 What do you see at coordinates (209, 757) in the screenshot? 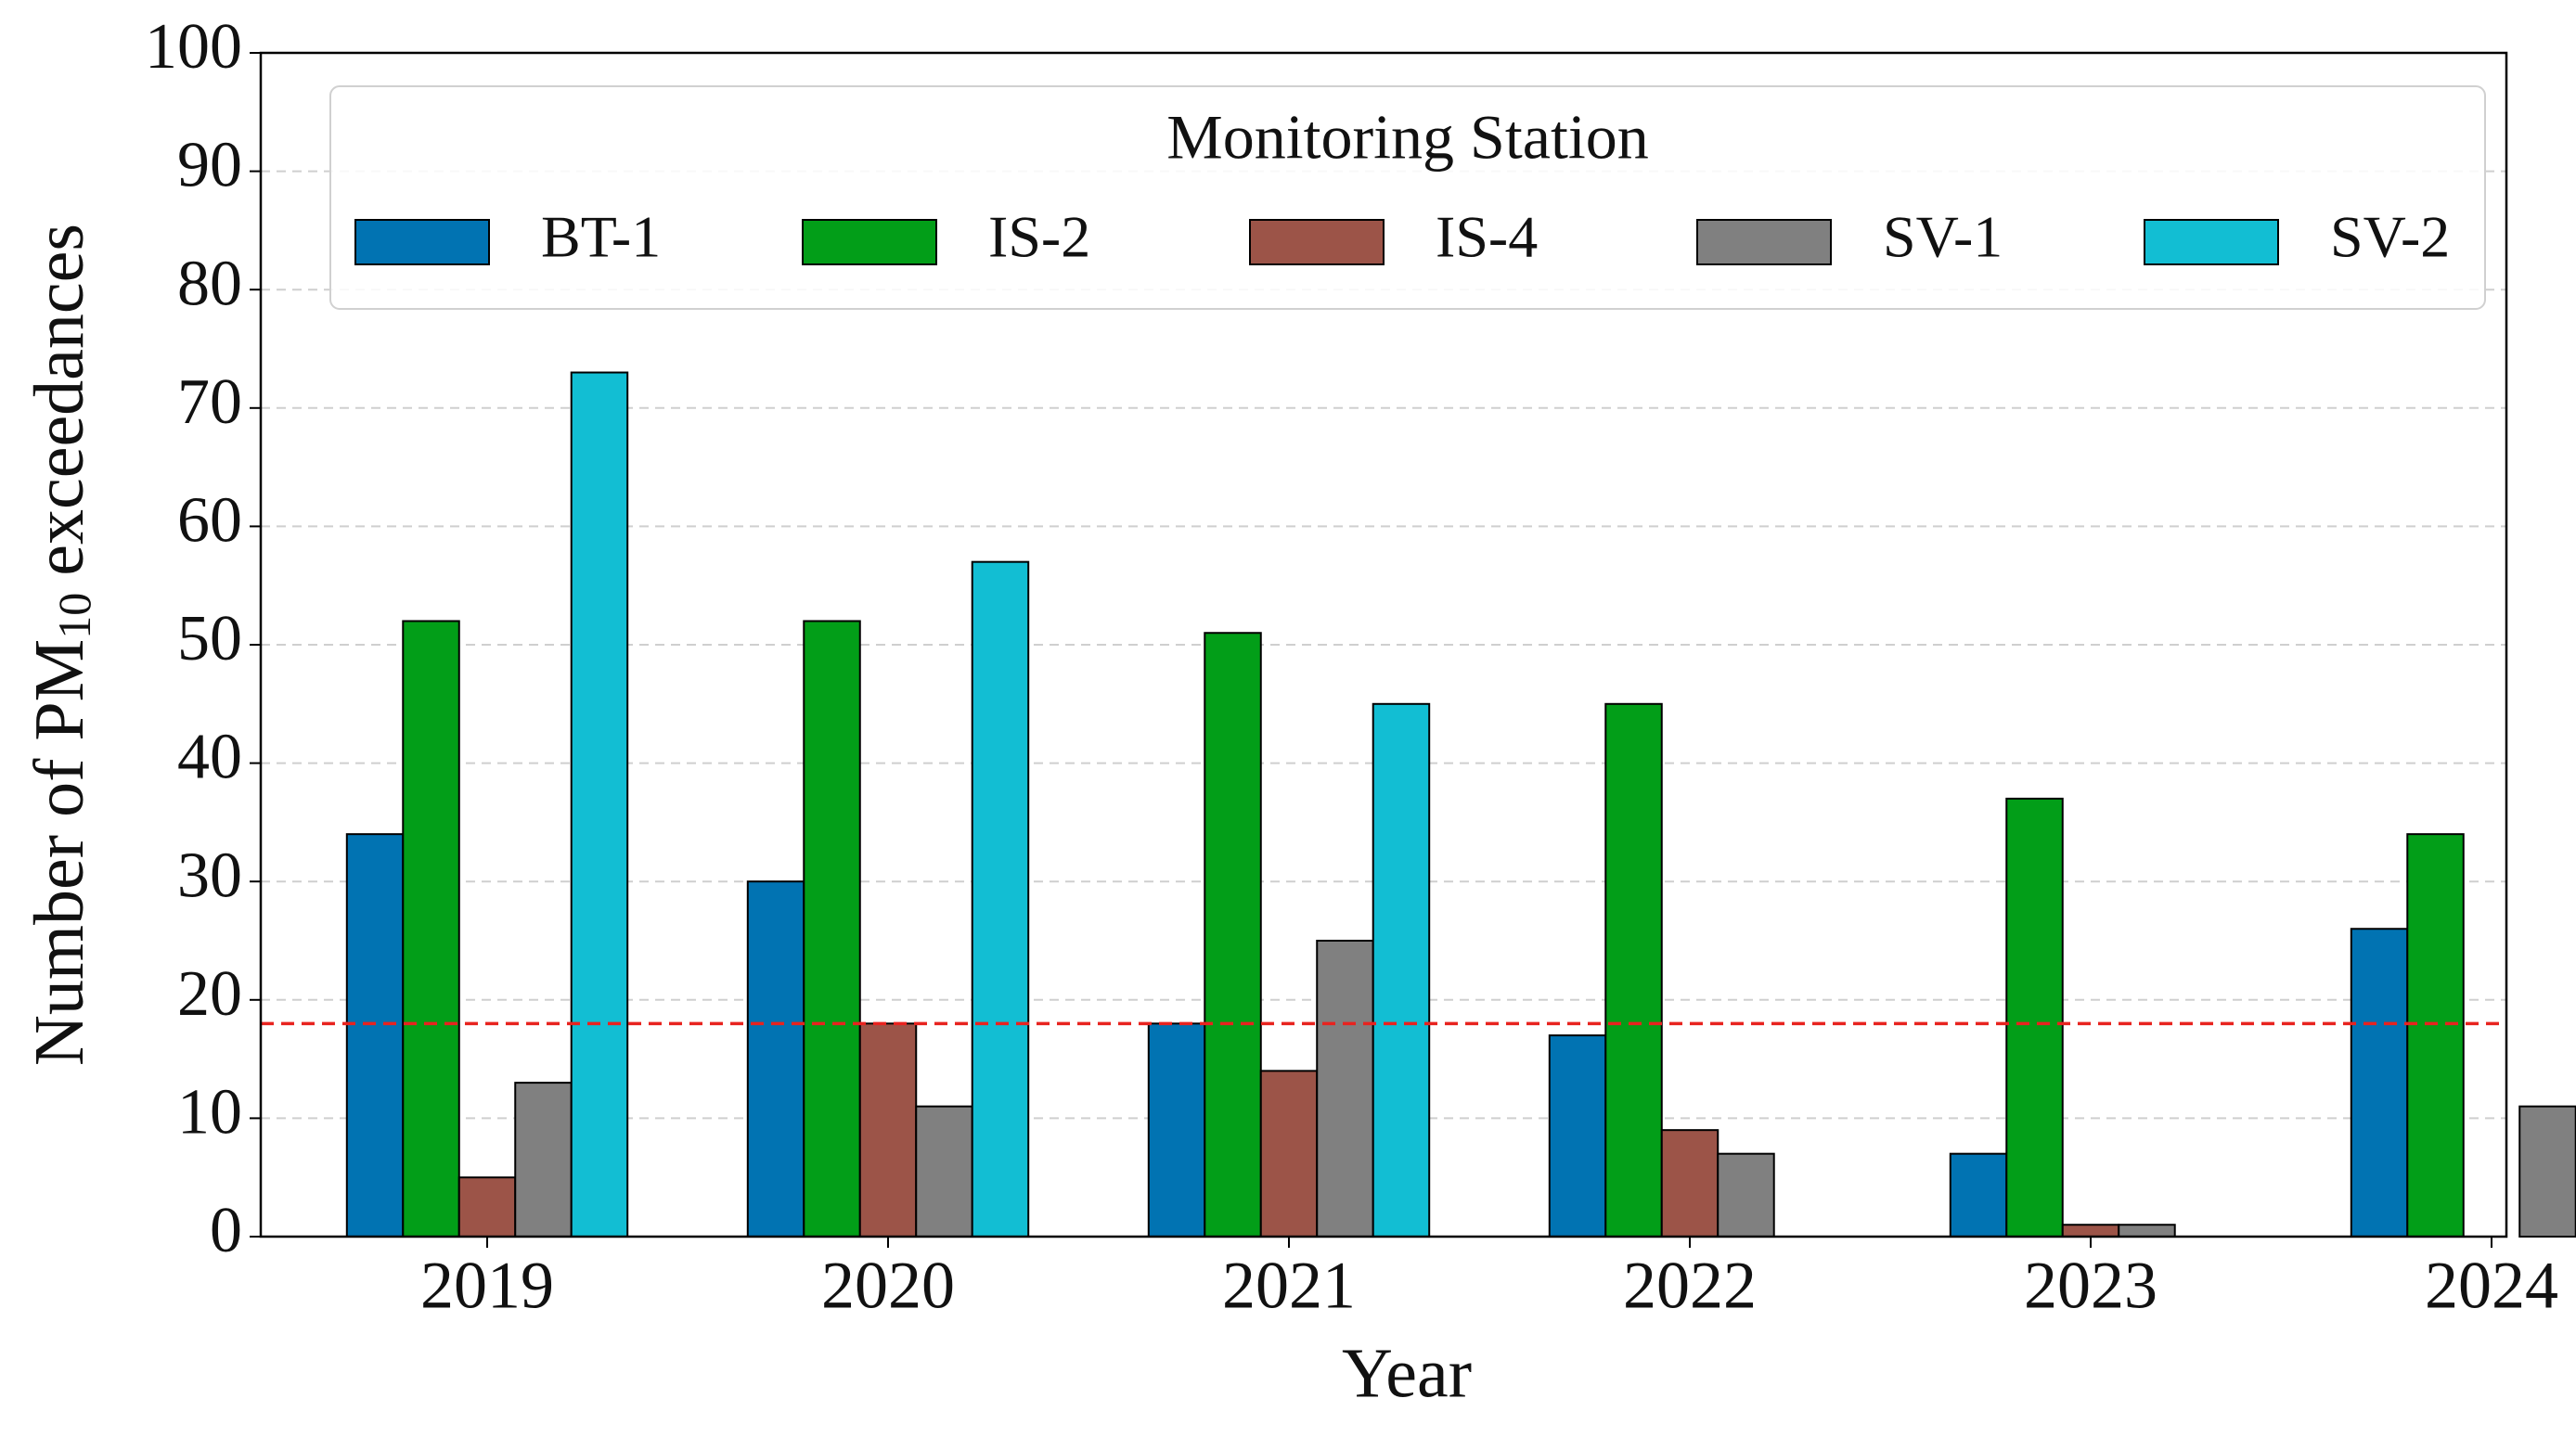
I see `y-tick-label: 40` at bounding box center [209, 757].